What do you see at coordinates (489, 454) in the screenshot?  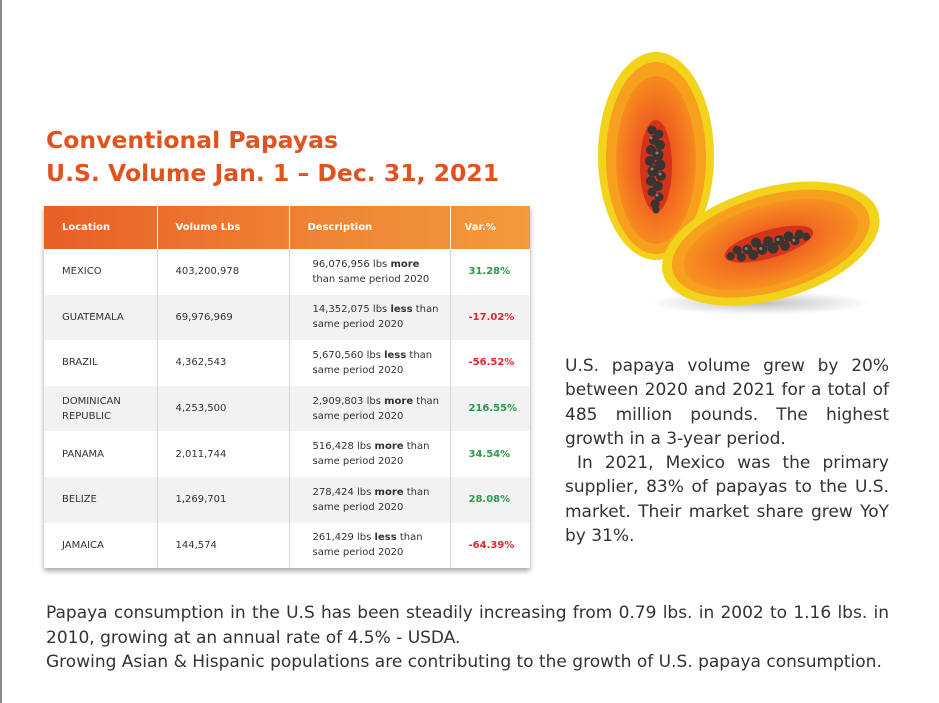 I see `cell-variance: 34.54%` at bounding box center [489, 454].